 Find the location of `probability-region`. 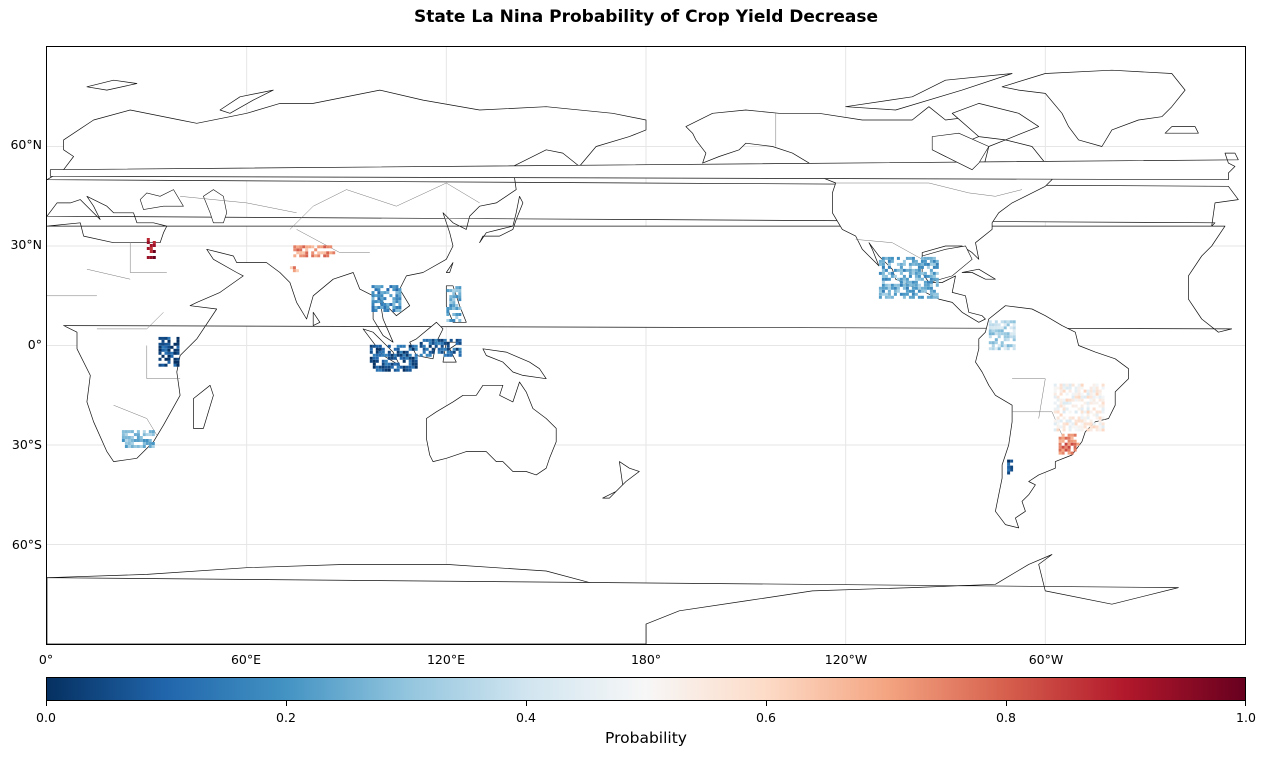

probability-region is located at coordinates (1079, 407).